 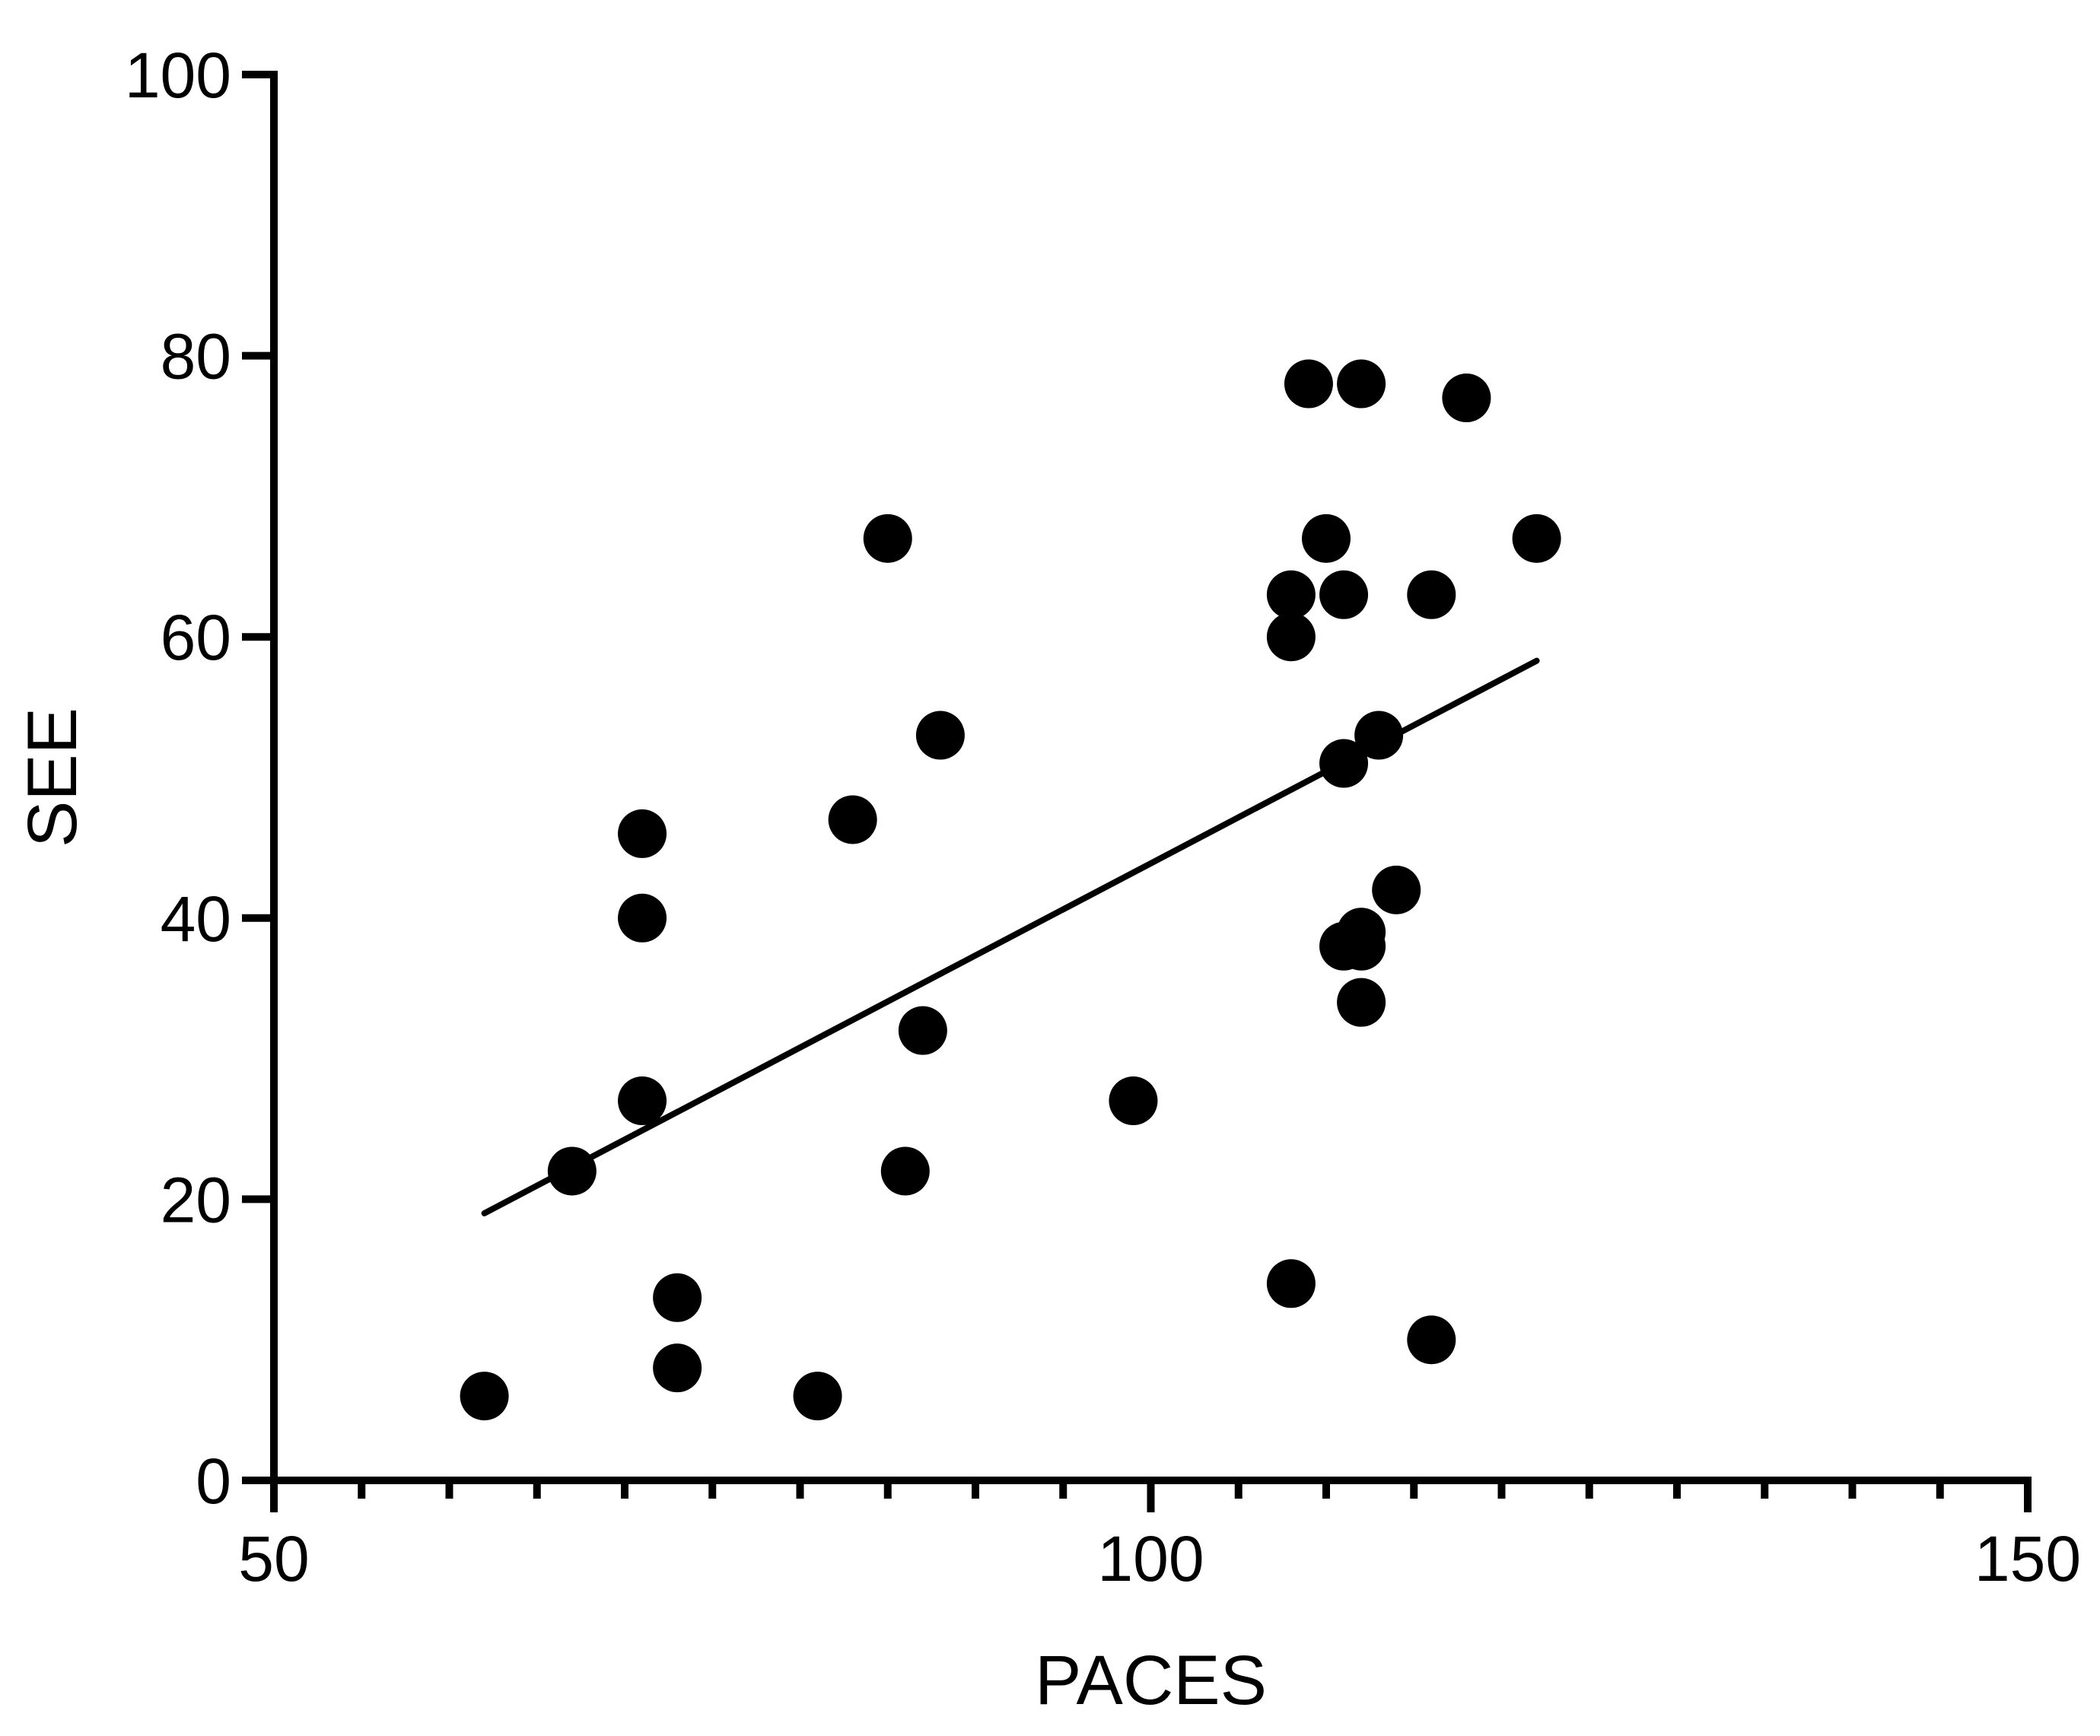 What do you see at coordinates (214, 1481) in the screenshot?
I see `y-tick-label: 0` at bounding box center [214, 1481].